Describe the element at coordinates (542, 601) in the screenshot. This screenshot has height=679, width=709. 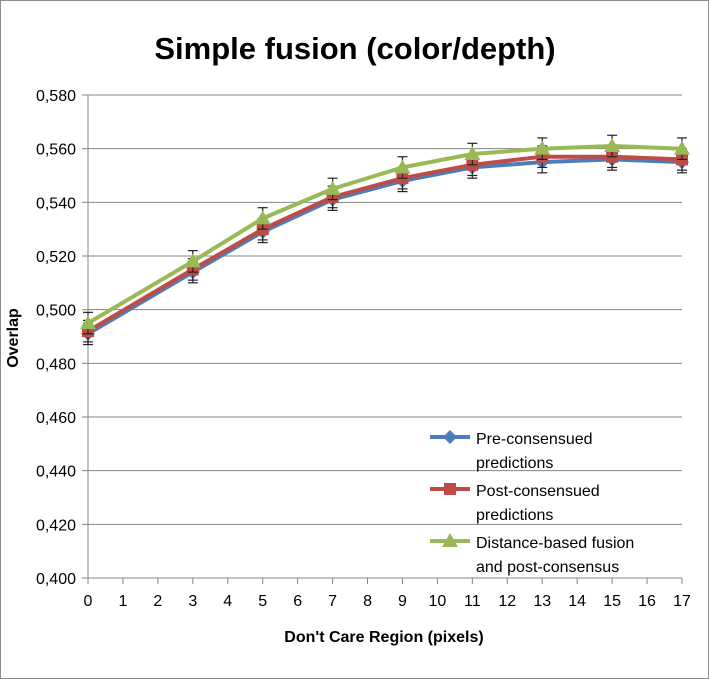
I see `x-tick-label: 13` at that location.